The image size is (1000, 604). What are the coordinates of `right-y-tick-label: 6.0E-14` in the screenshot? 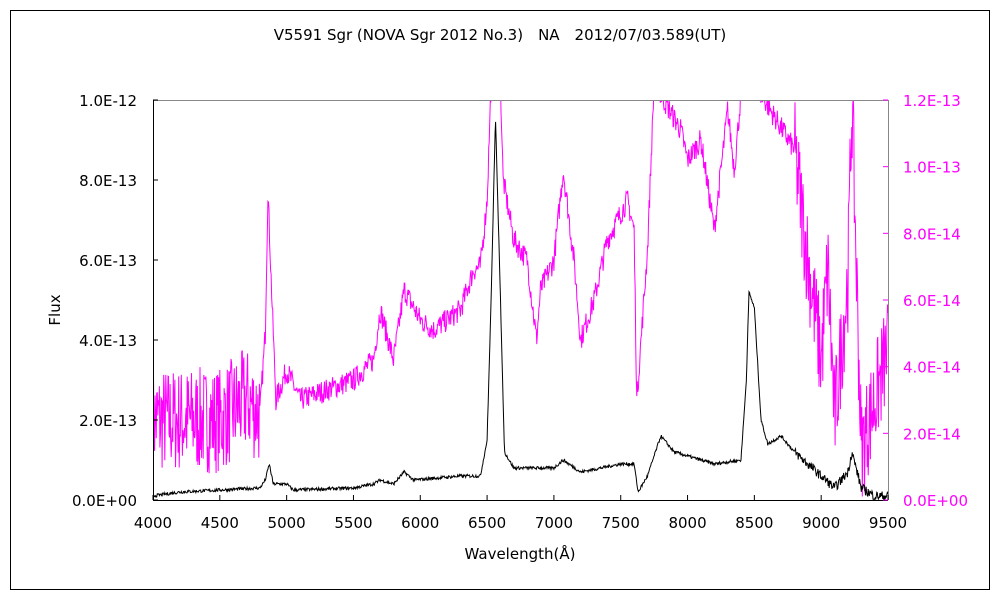 It's located at (932, 301).